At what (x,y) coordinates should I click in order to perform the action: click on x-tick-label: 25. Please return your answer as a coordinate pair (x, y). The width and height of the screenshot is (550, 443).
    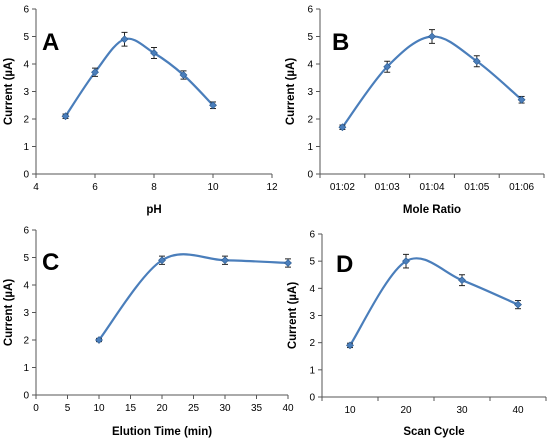
    Looking at the image, I should click on (194, 408).